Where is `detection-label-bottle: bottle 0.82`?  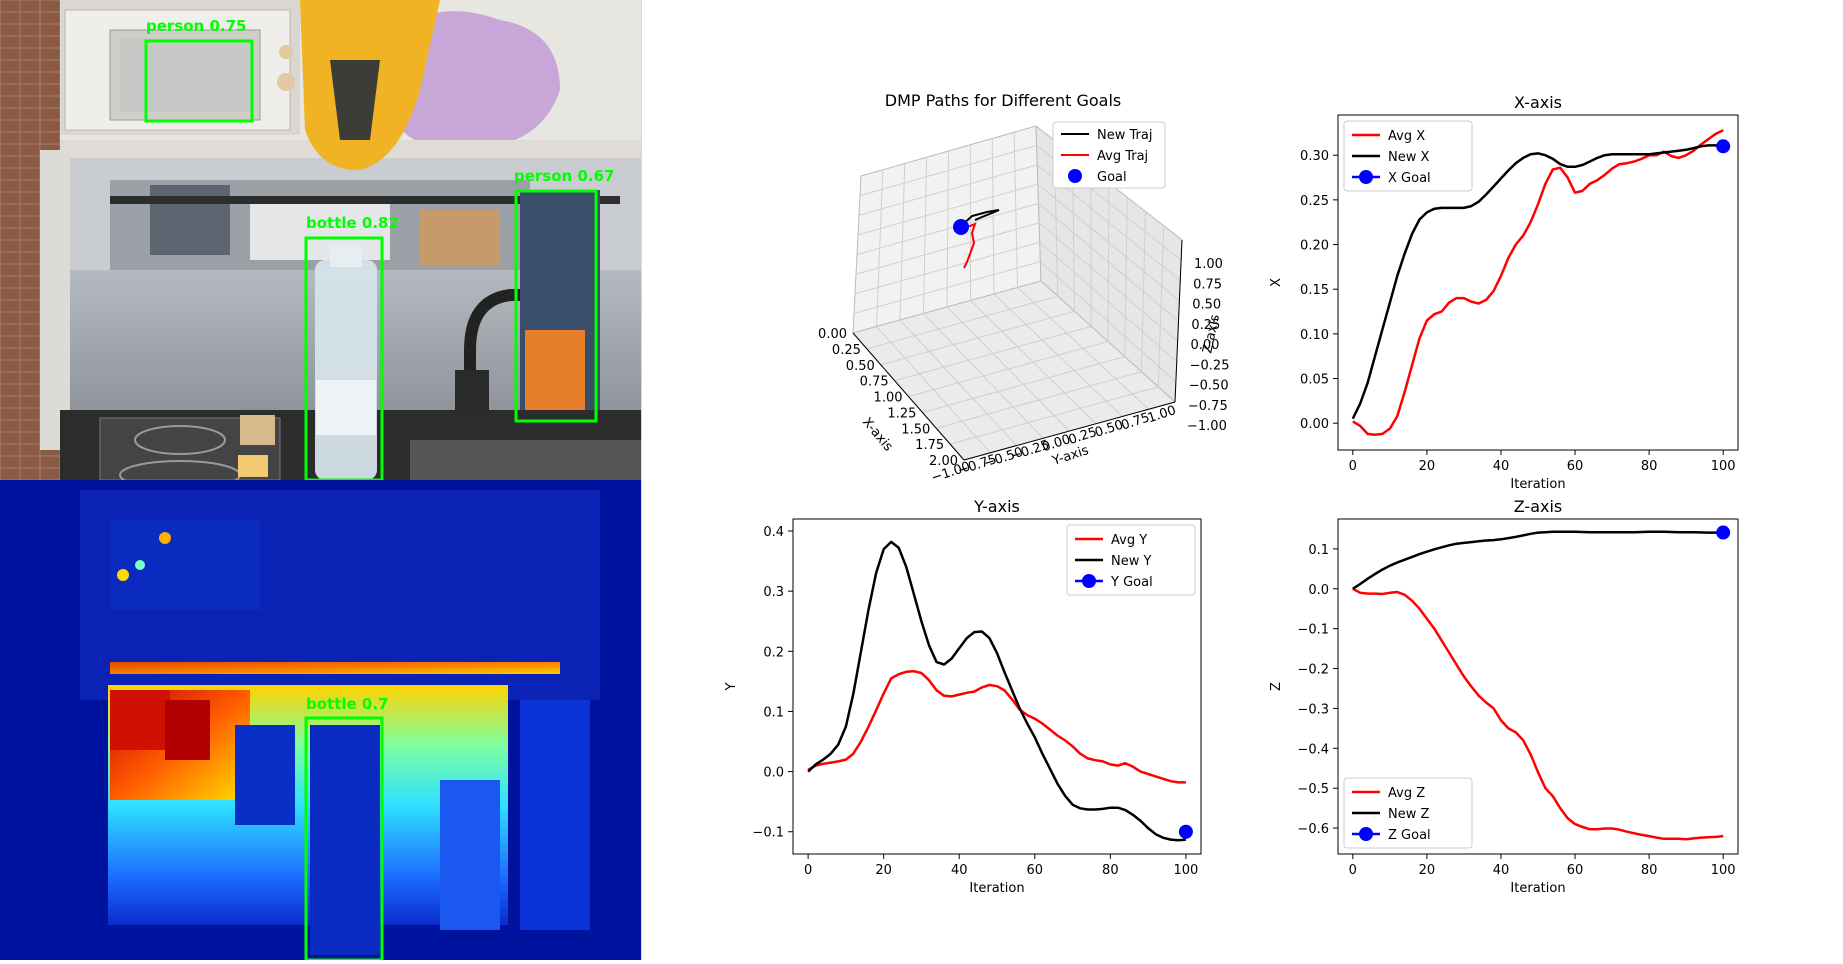
detection-label-bottle: bottle 0.82 is located at coordinates (352, 223).